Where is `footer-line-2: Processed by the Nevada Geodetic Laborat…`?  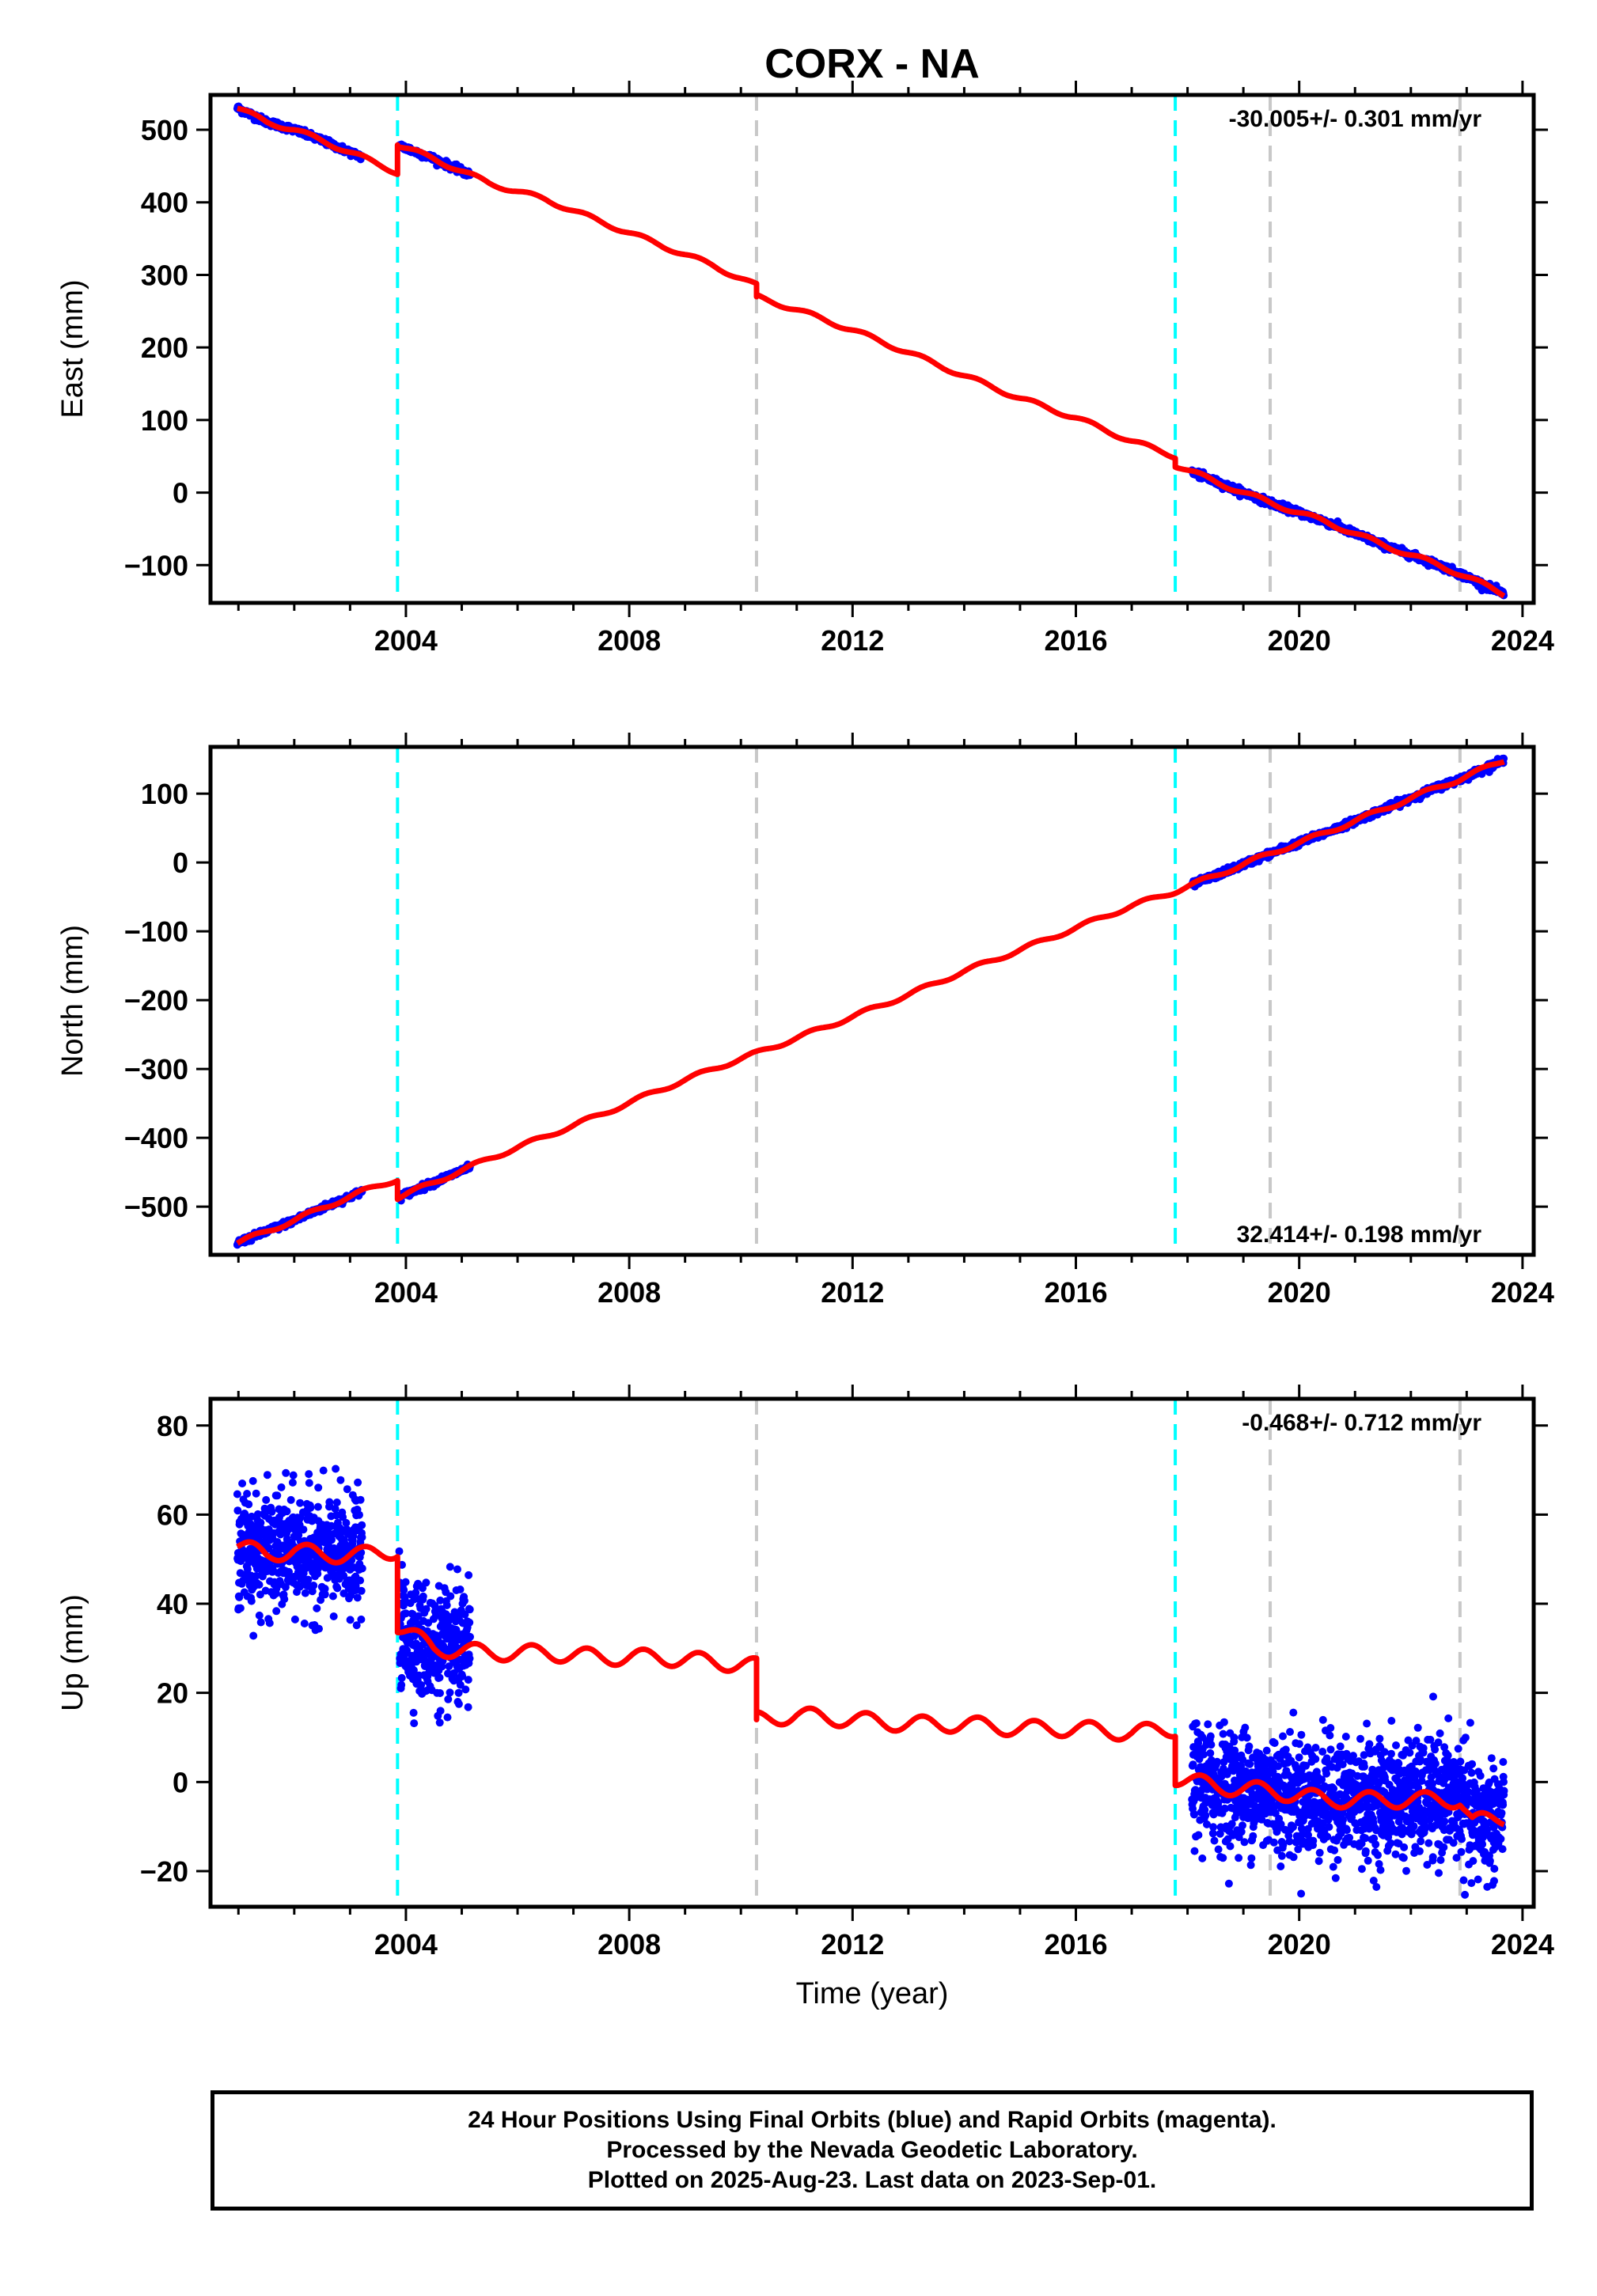 footer-line-2: Processed by the Nevada Geodetic Laborat… is located at coordinates (872, 2150).